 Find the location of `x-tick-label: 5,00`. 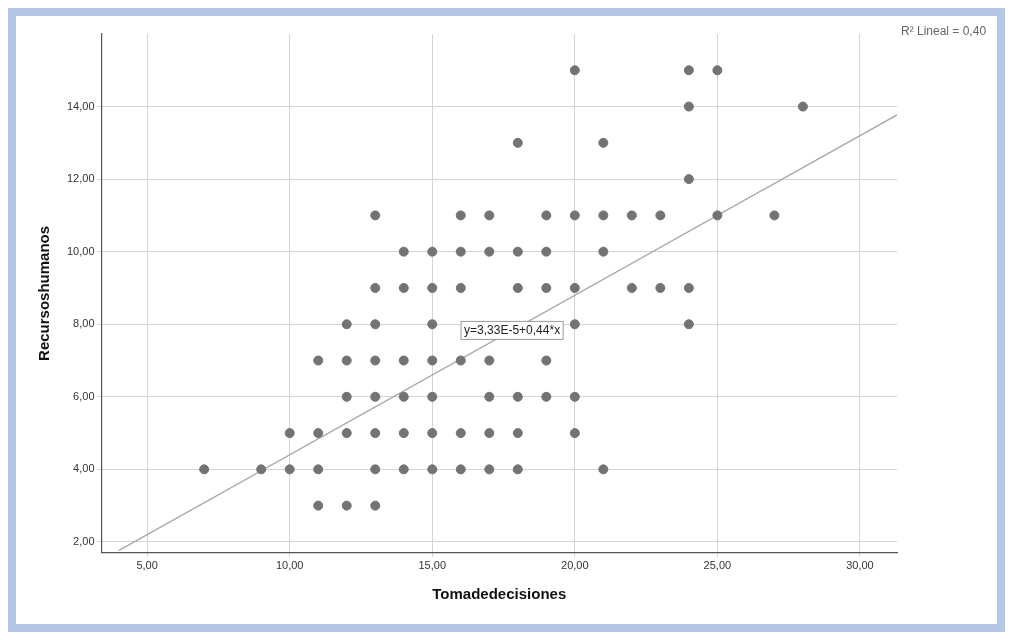

x-tick-label: 5,00 is located at coordinates (147, 565).